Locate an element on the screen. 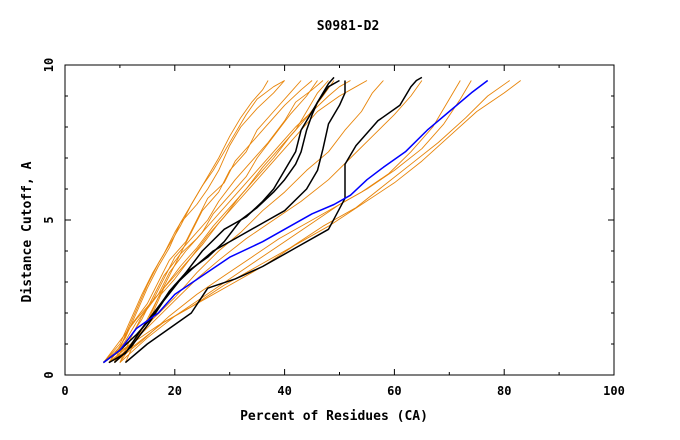 This screenshot has height=440, width=680. x-tick-label: 60 is located at coordinates (394, 391).